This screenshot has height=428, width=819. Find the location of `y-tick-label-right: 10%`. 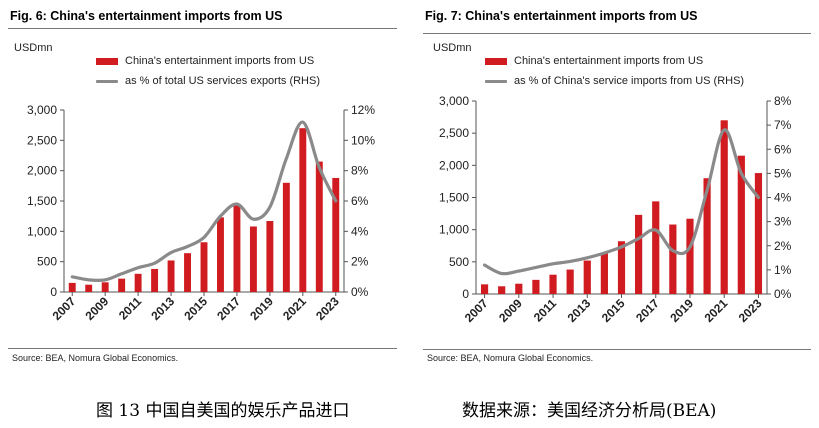

y-tick-label-right: 10% is located at coordinates (363, 140).